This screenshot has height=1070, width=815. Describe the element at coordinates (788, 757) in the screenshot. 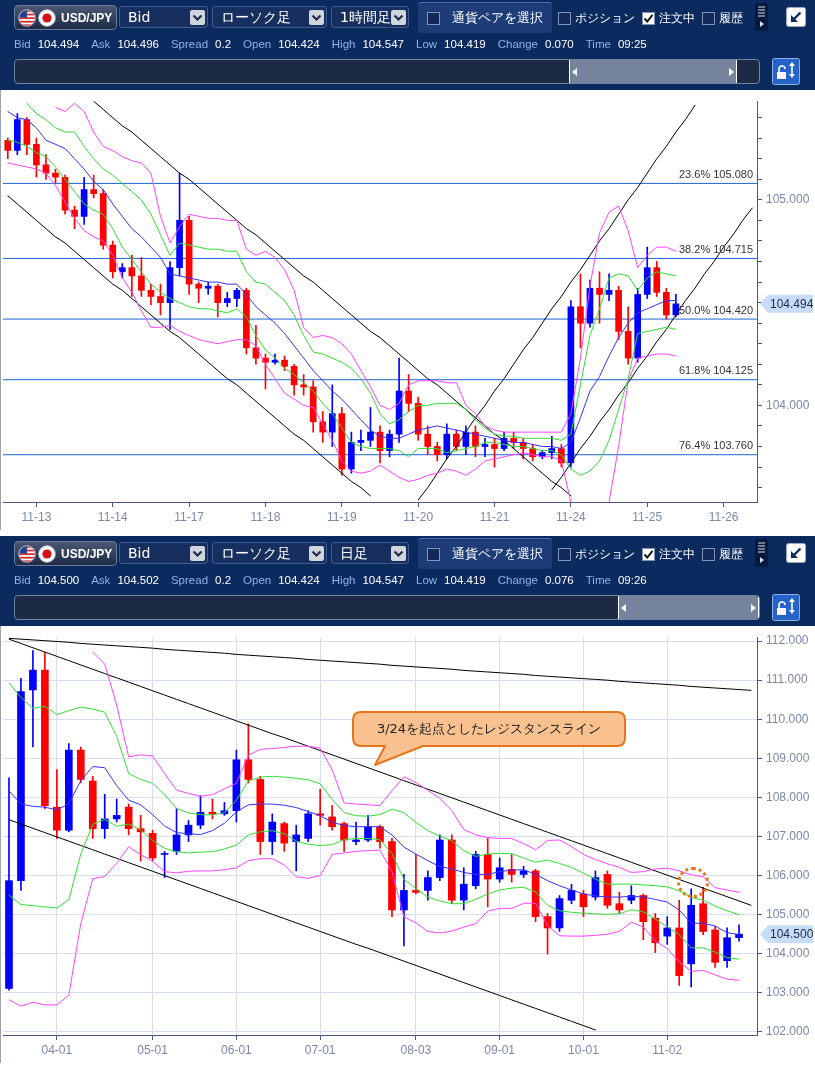

I see `y-tick-label: 109.000` at that location.